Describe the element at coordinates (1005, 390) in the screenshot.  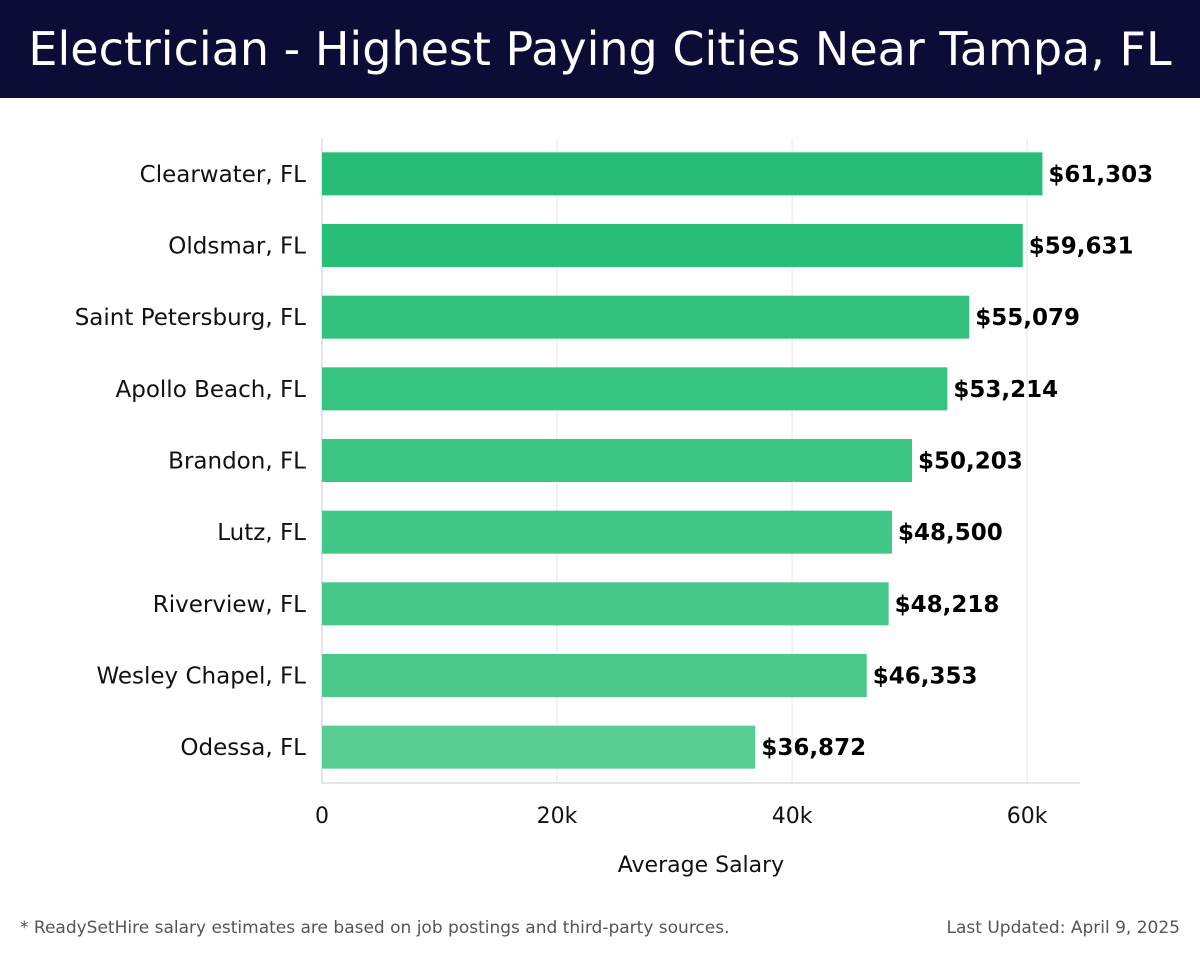
I see `value-label: $53,214` at that location.